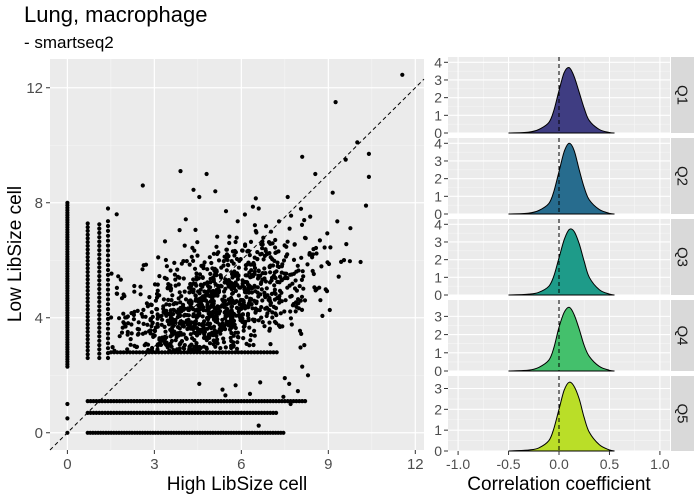 The height and width of the screenshot is (500, 700). What do you see at coordinates (67, 464) in the screenshot?
I see `scatter-x-tick-label: 0` at bounding box center [67, 464].